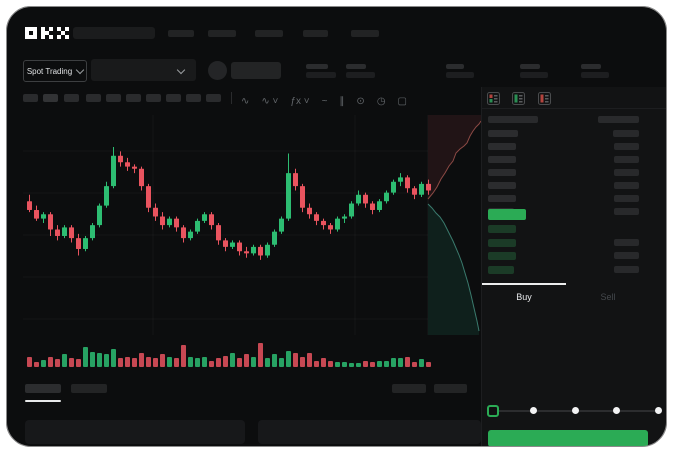  I want to click on bottom-tab-placeholder, so click(89, 388).